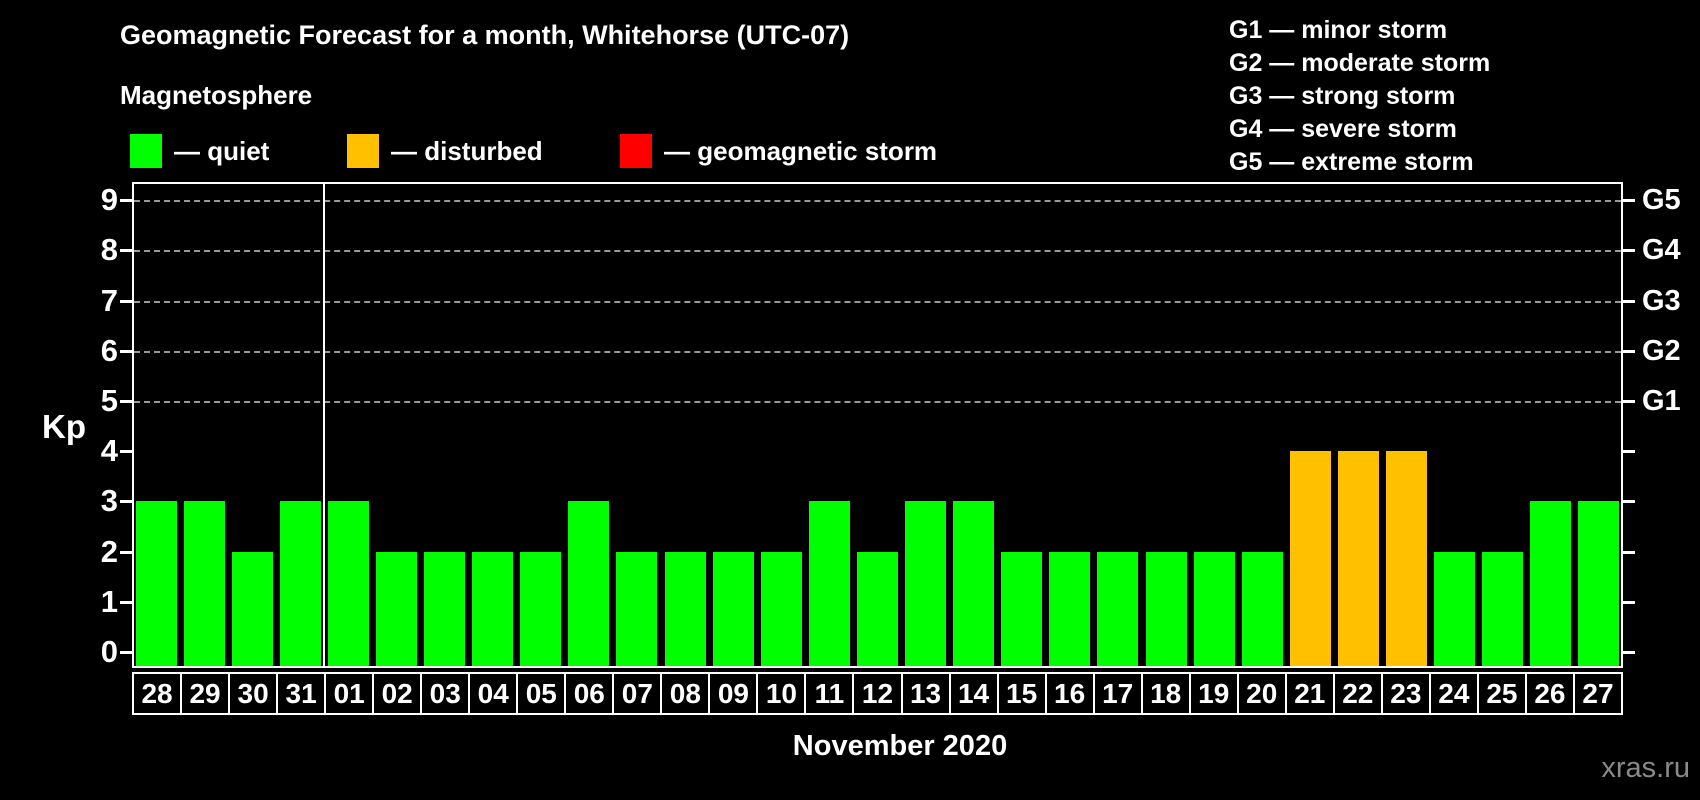 Image resolution: width=1700 pixels, height=800 pixels. Describe the element at coordinates (900, 746) in the screenshot. I see `x-axis-title: November 2020` at that location.